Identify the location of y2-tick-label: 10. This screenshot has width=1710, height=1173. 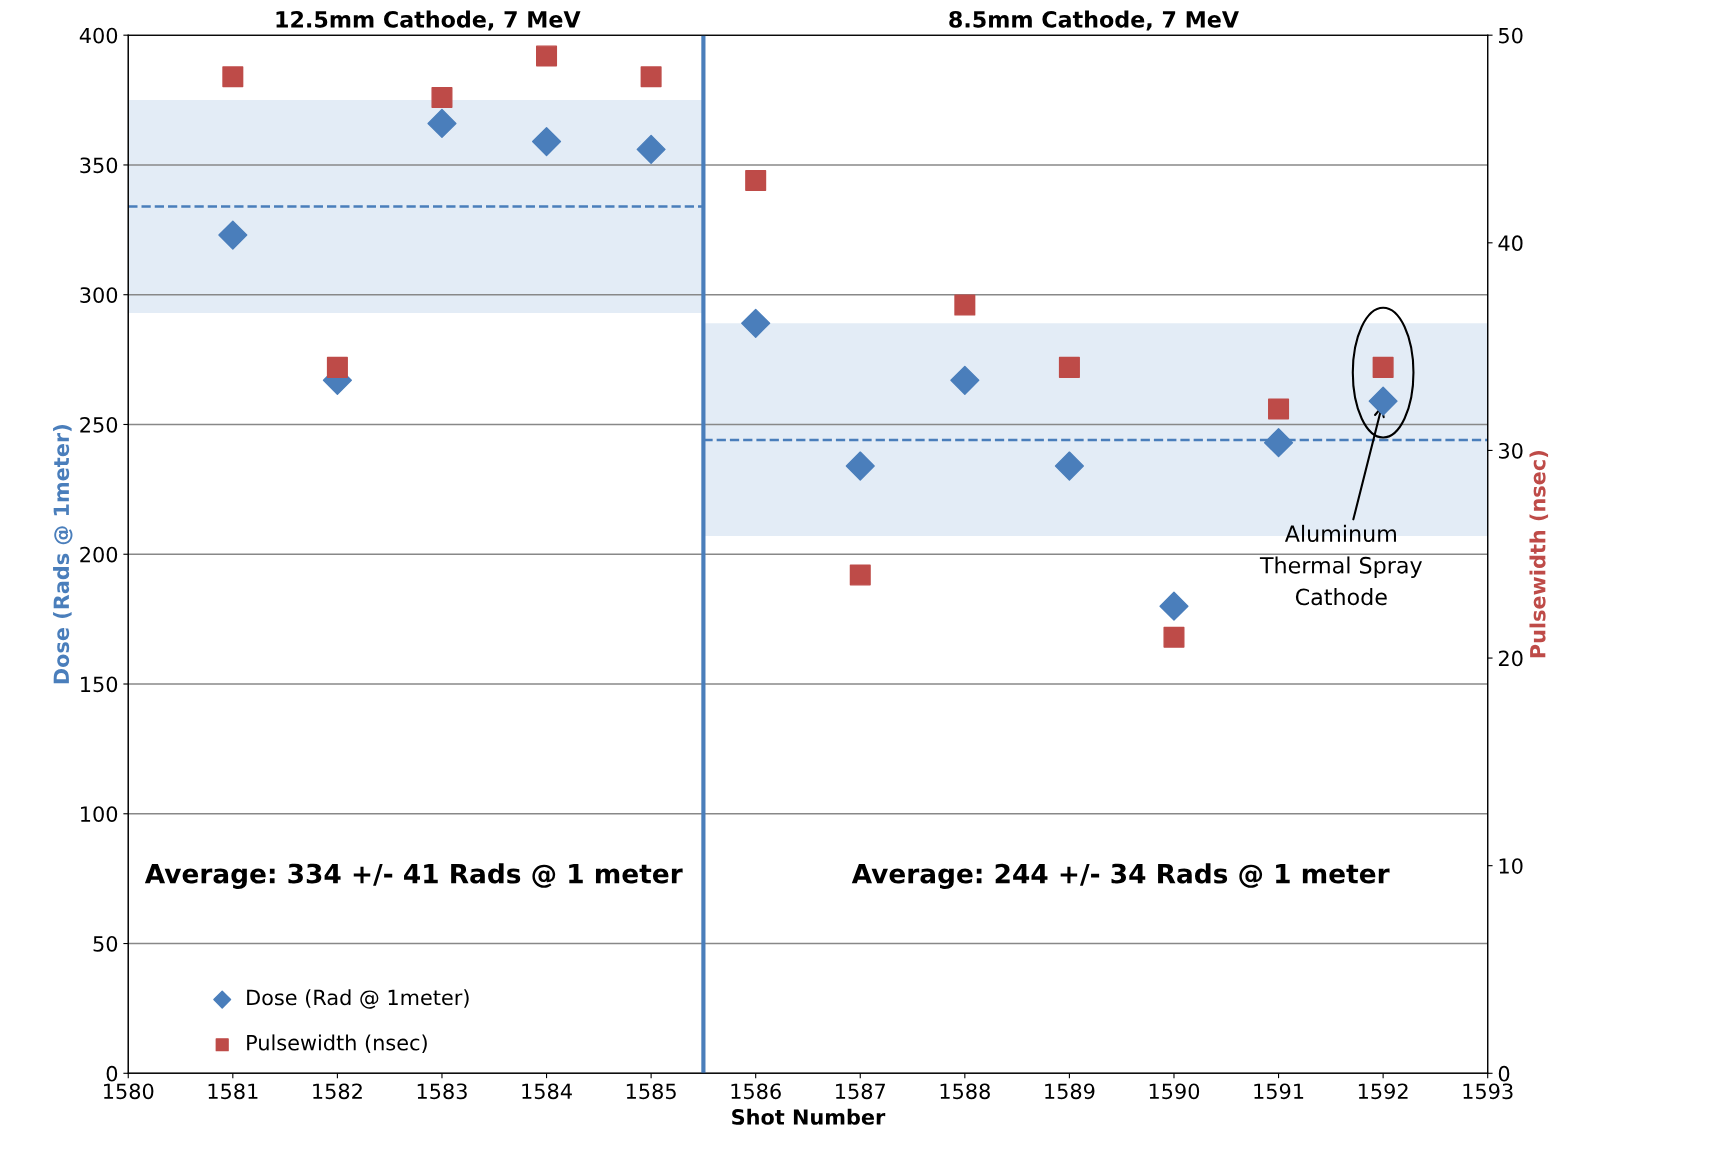
(1511, 866).